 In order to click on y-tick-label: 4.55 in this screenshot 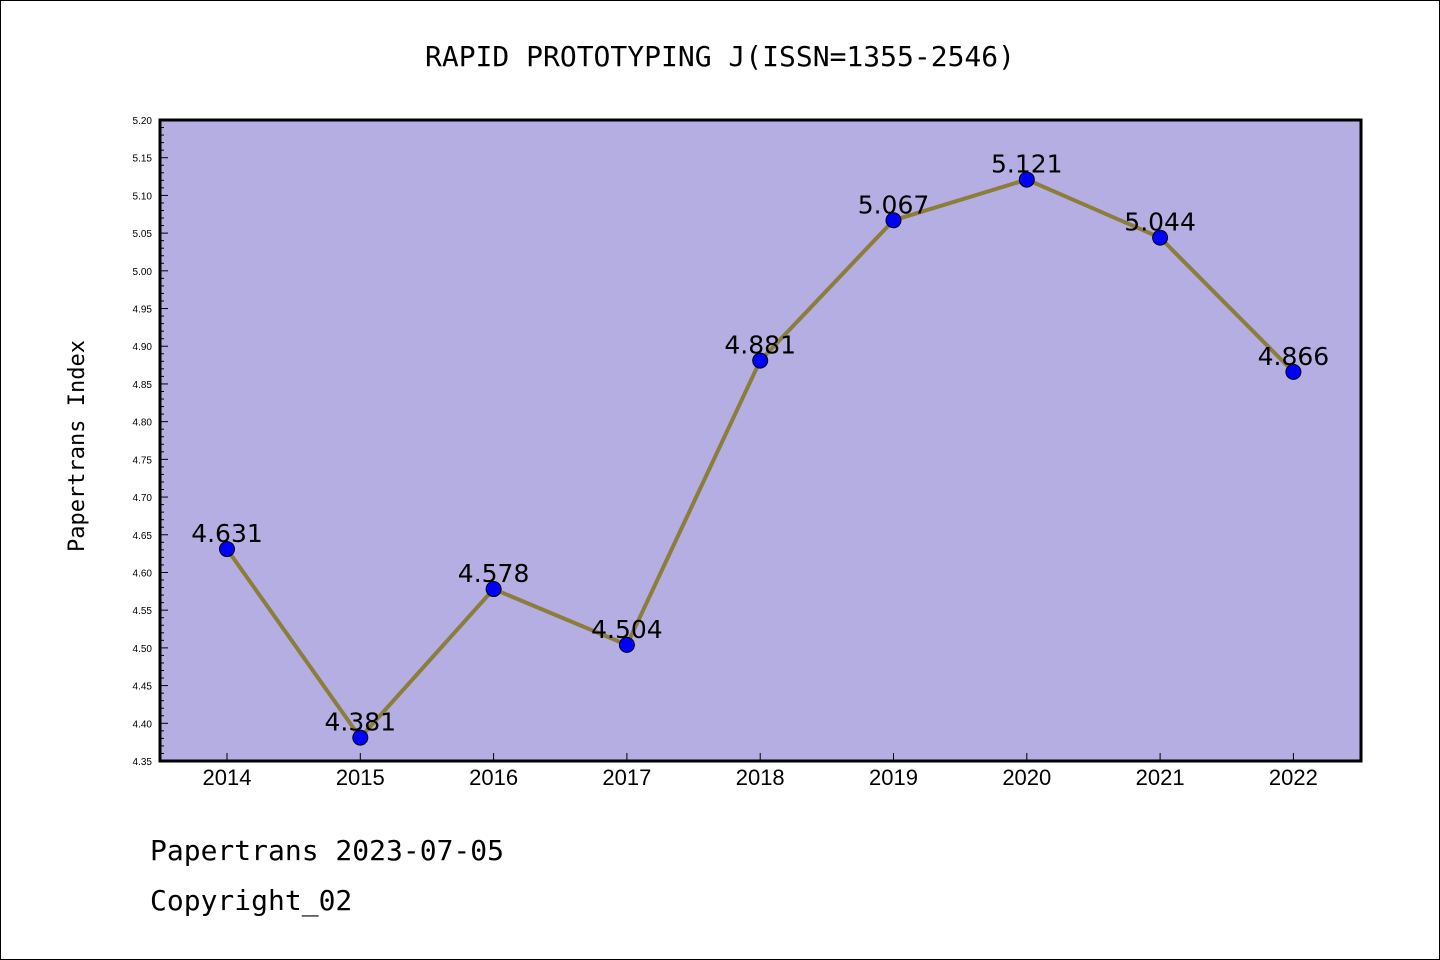, I will do `click(143, 611)`.